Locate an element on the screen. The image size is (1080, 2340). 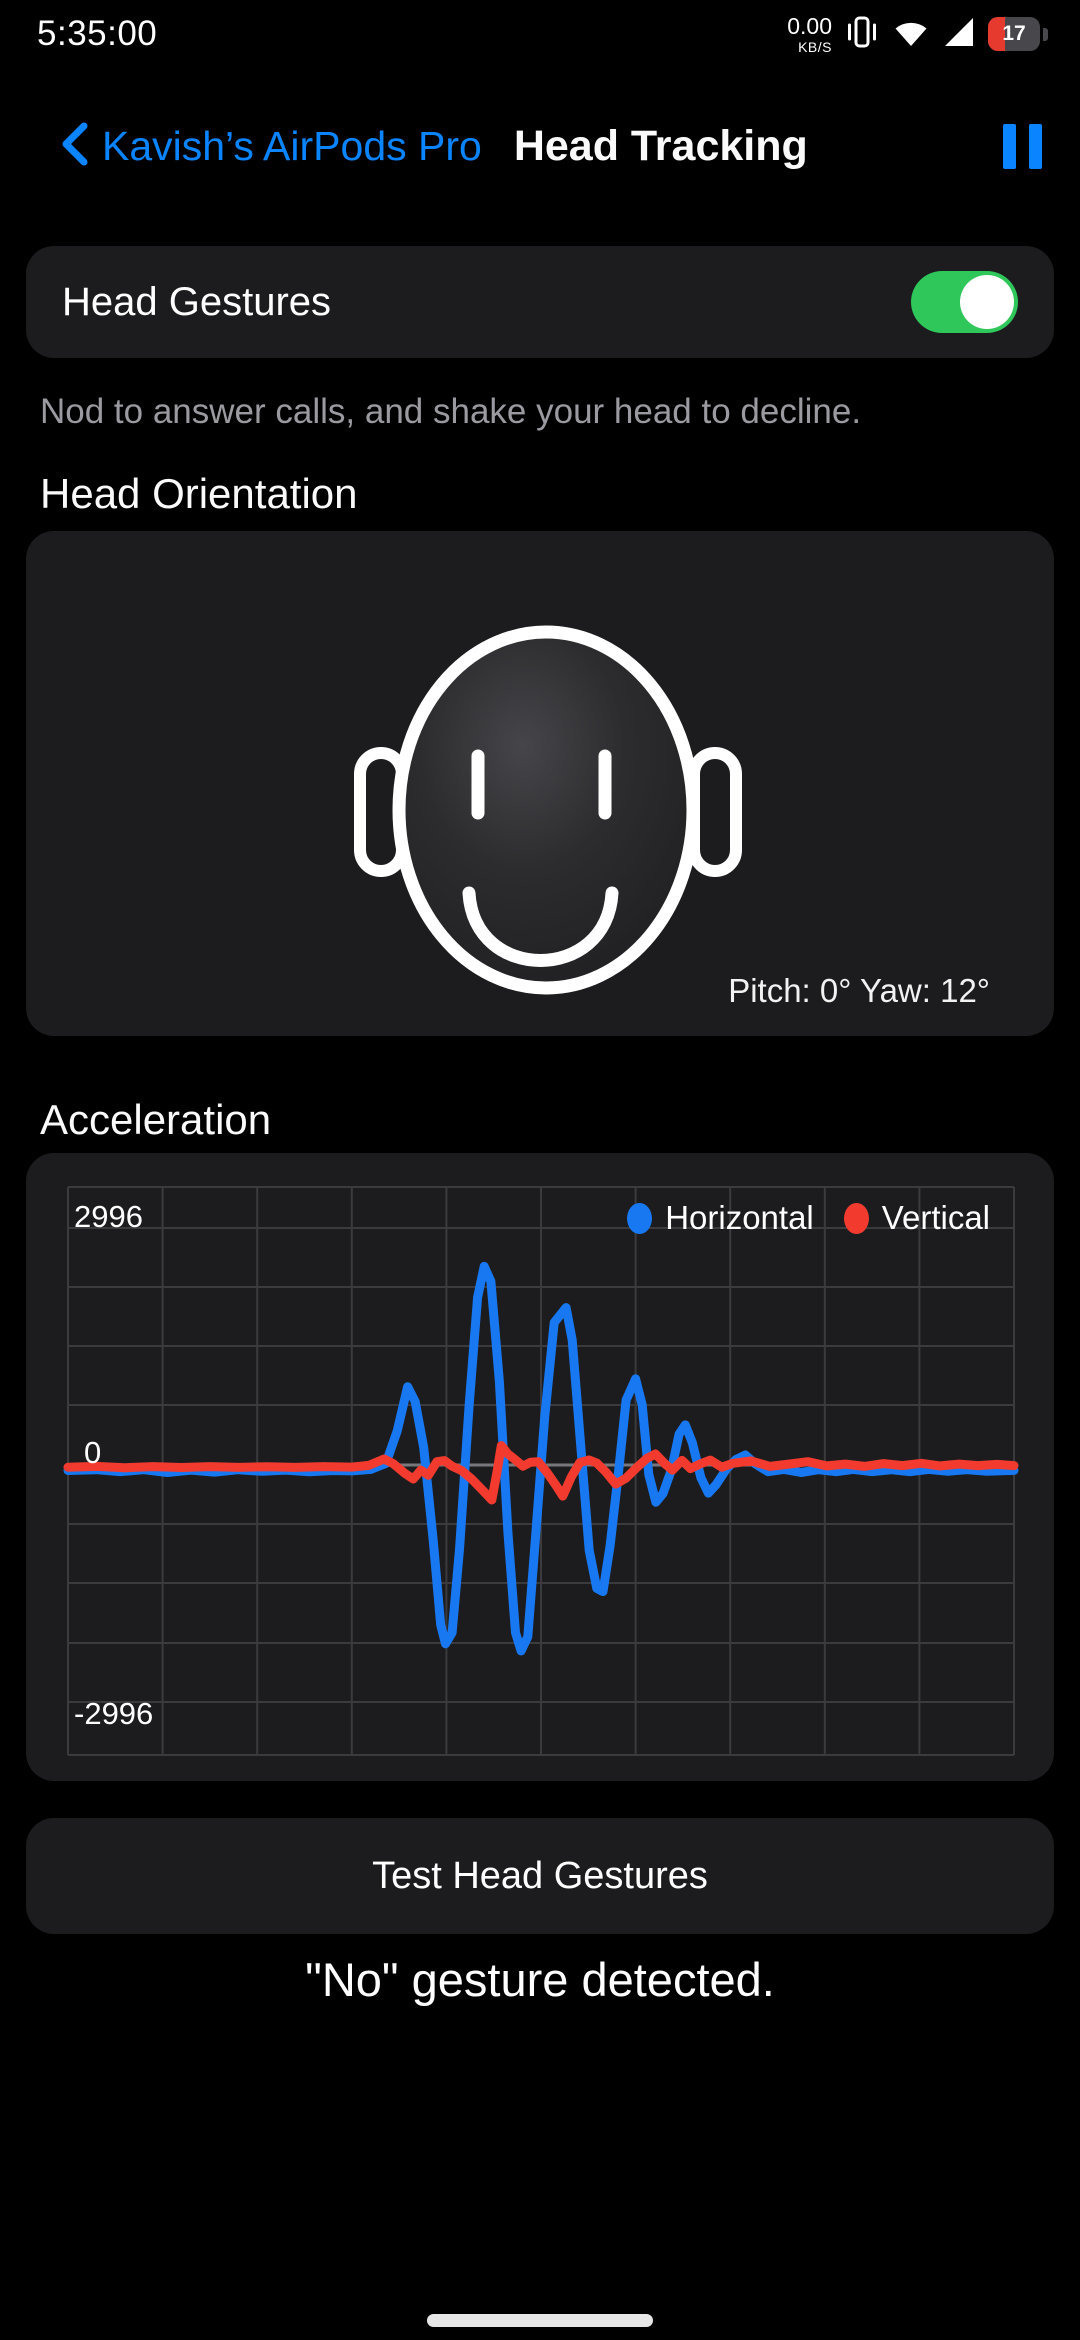
toggle-knob is located at coordinates (987, 302).